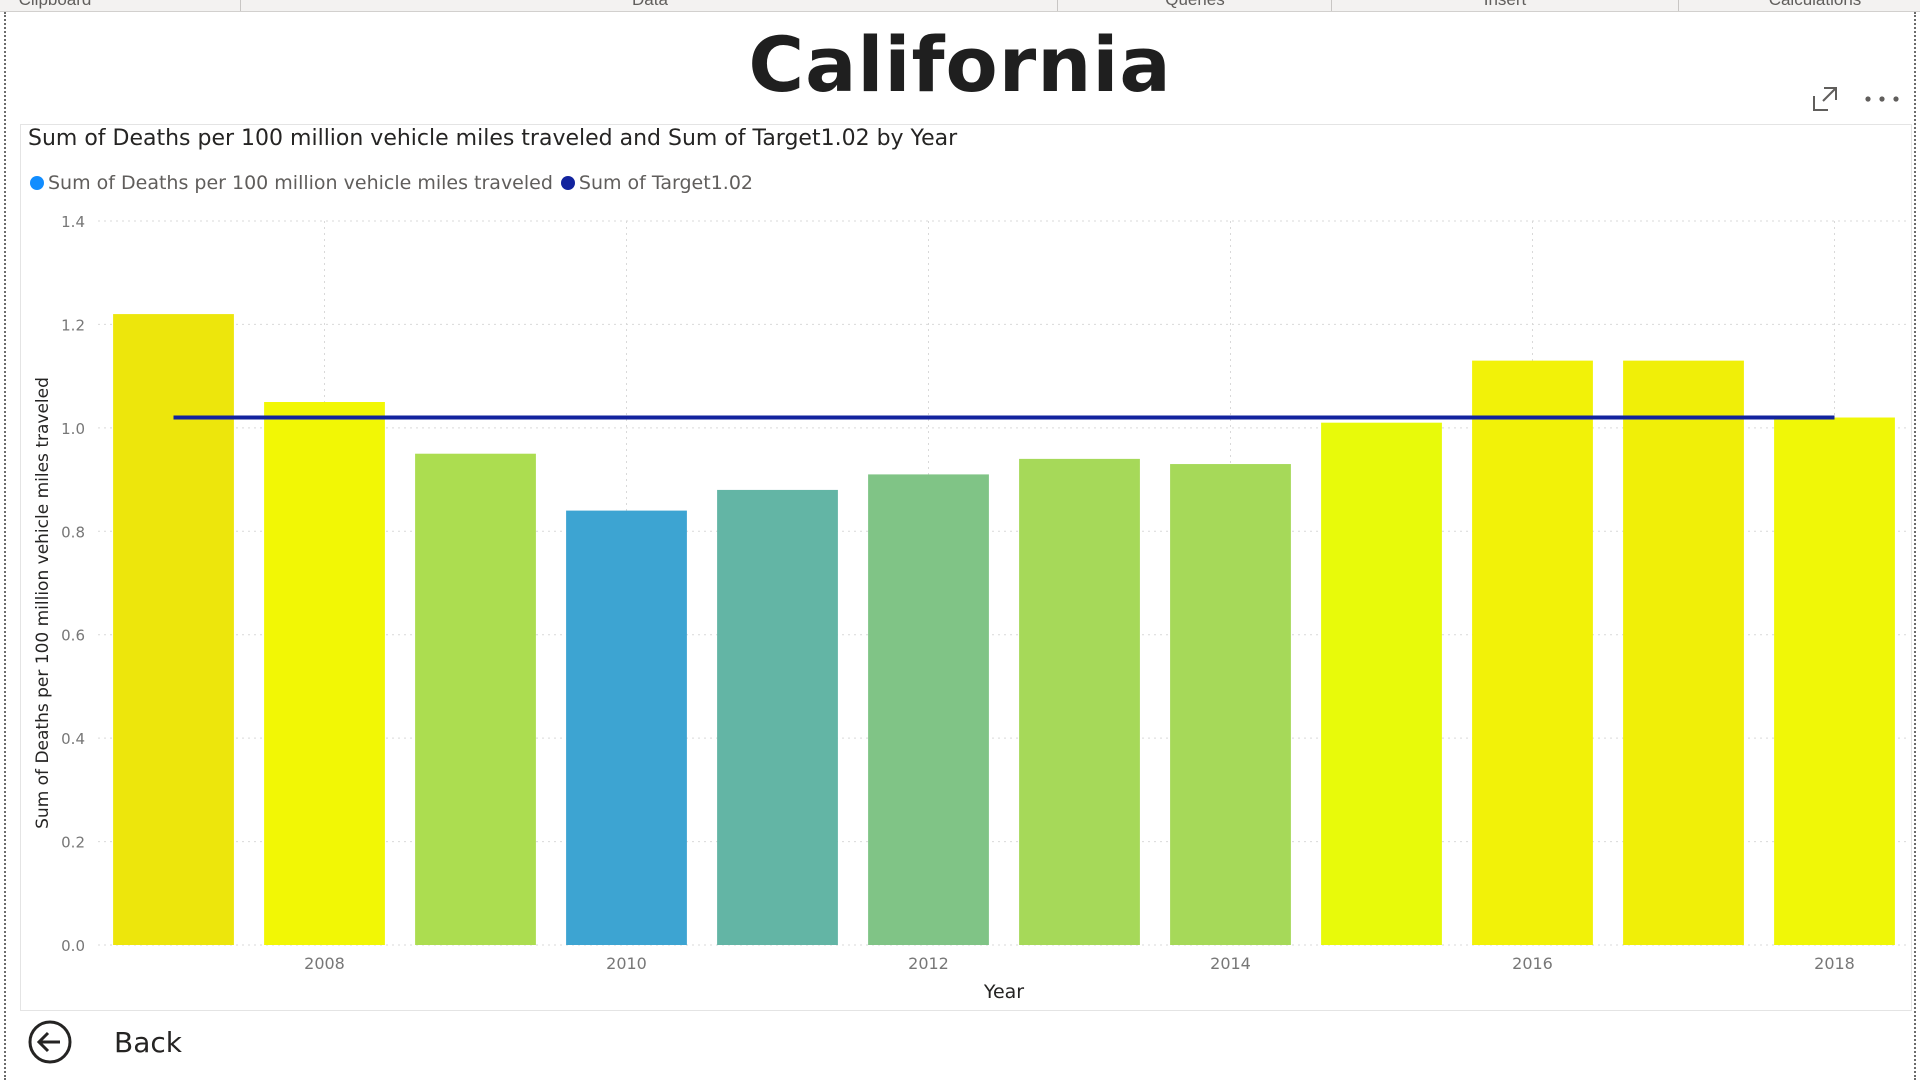 Image resolution: width=1920 pixels, height=1080 pixels. What do you see at coordinates (1834, 681) in the screenshot?
I see `bar-2018` at bounding box center [1834, 681].